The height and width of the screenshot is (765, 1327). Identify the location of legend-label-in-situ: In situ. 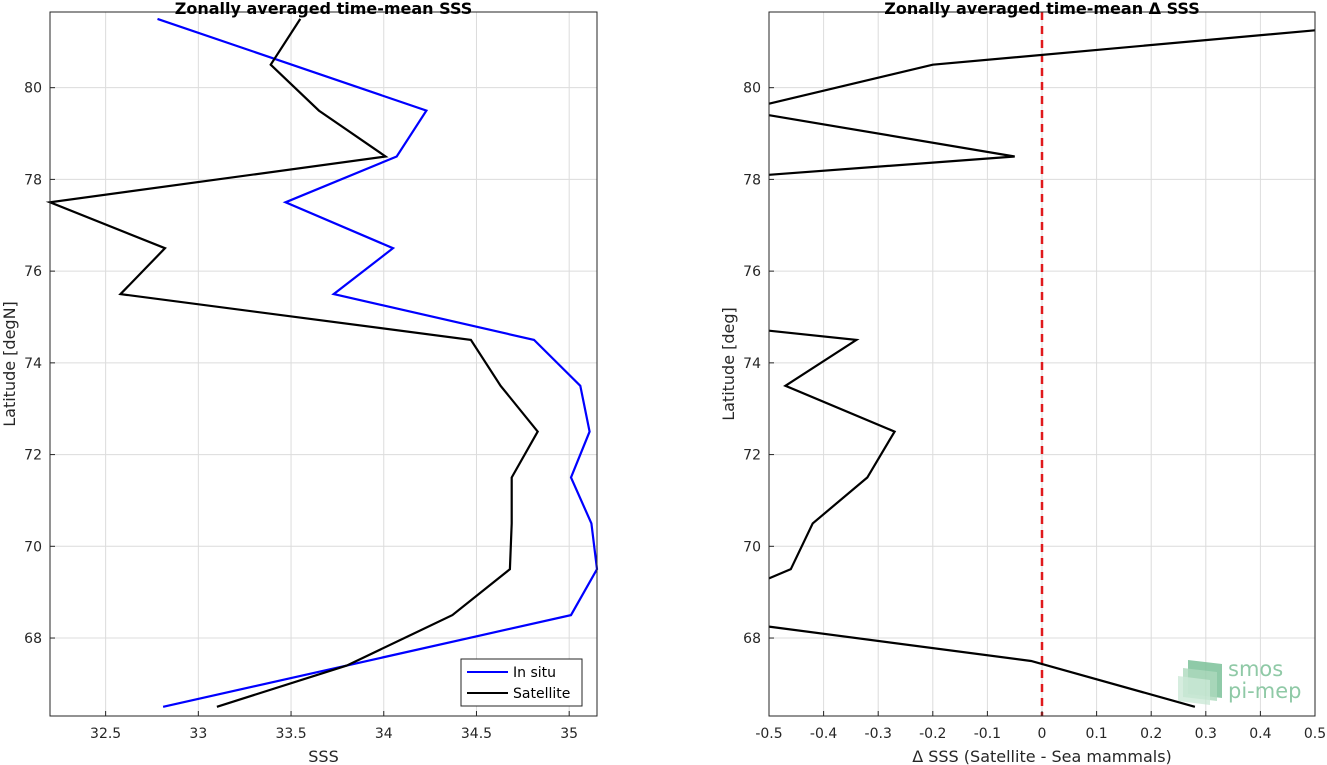
(534, 673).